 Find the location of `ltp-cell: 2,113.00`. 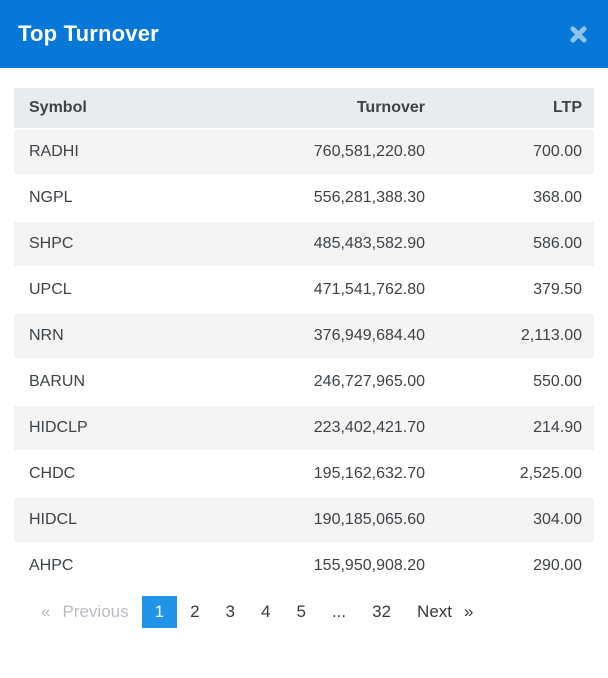

ltp-cell: 2,113.00 is located at coordinates (515, 337).